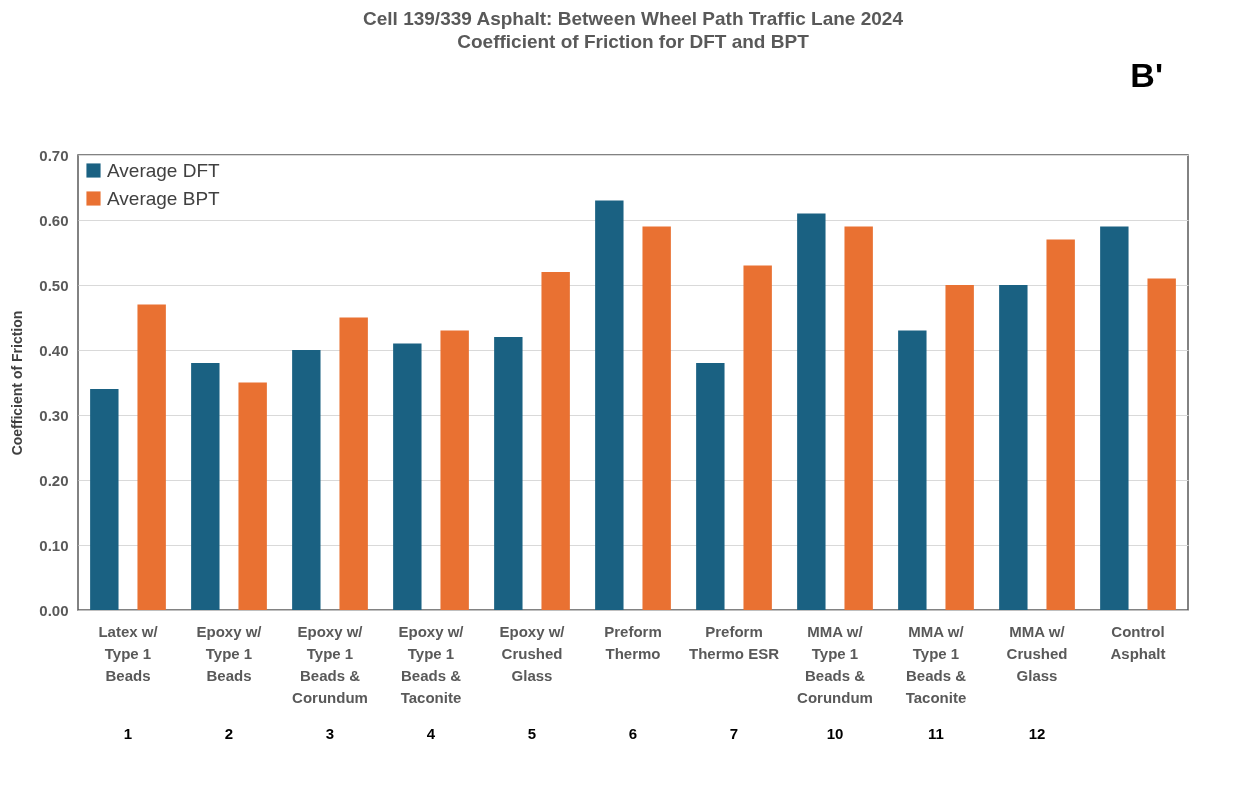  What do you see at coordinates (633, 642) in the screenshot?
I see `x-tick-label: Preform Thermo` at bounding box center [633, 642].